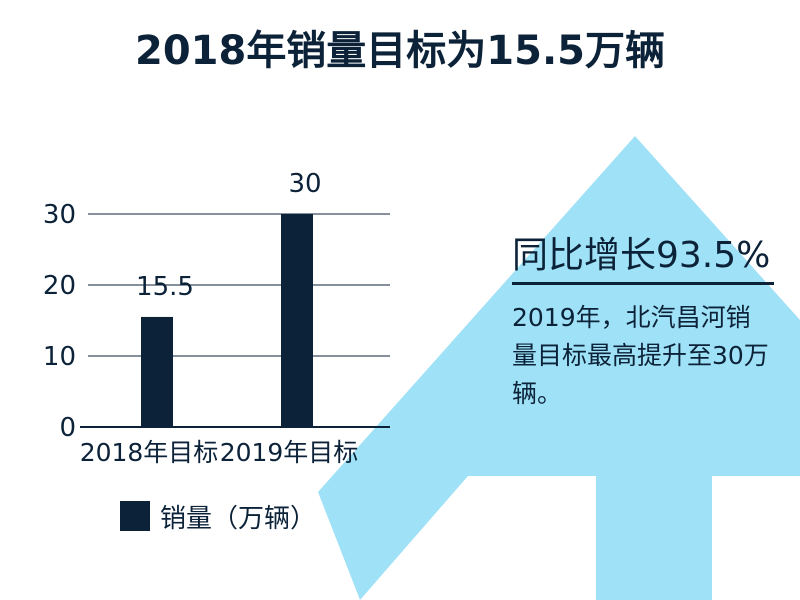 Image resolution: width=800 pixels, height=600 pixels. Describe the element at coordinates (165, 287) in the screenshot. I see `data-label: 15.5` at that location.